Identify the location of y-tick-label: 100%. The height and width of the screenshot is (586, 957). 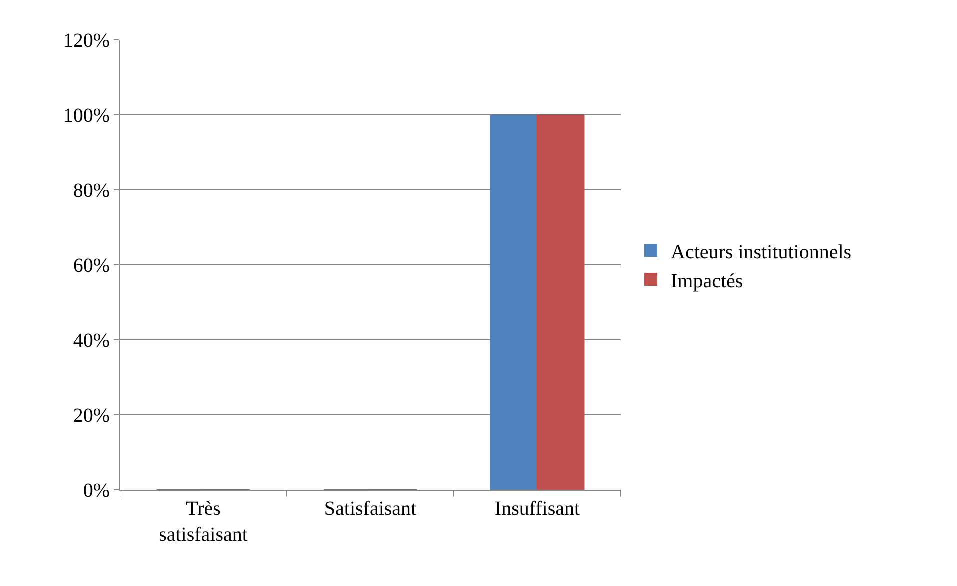
(86, 116).